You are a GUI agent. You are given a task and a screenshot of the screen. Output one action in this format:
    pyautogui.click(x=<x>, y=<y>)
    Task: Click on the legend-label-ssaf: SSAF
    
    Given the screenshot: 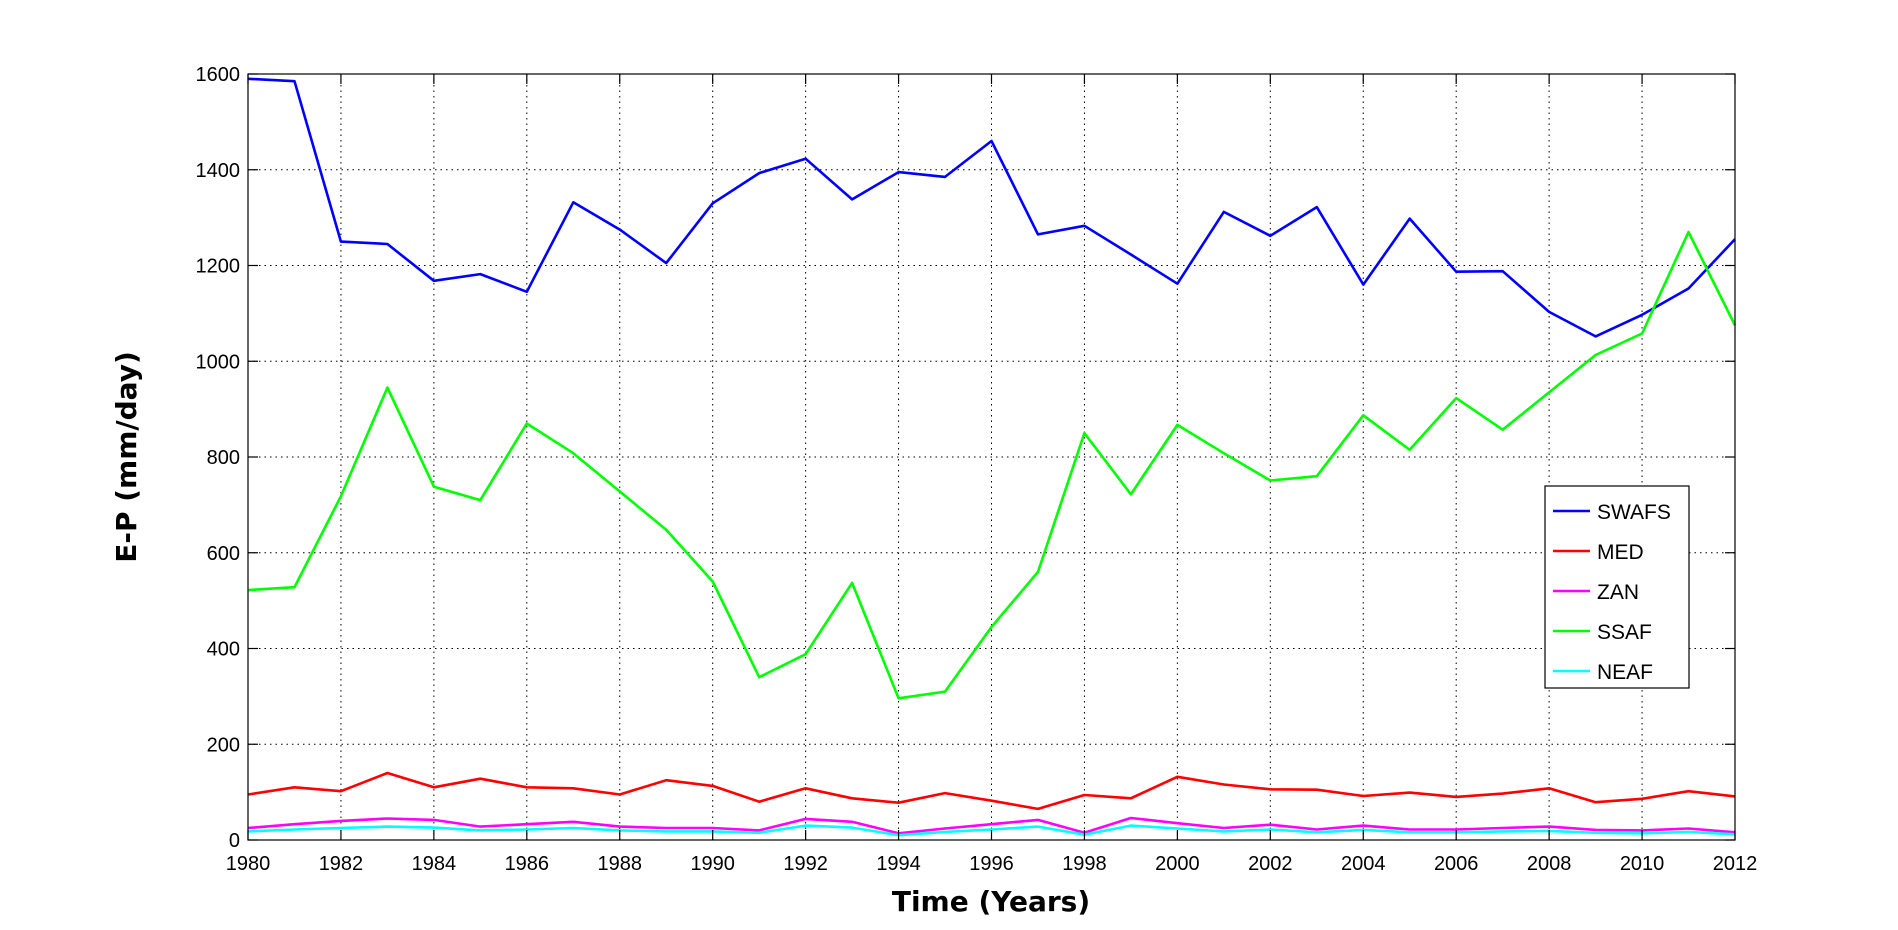 What is the action you would take?
    pyautogui.click(x=1624, y=632)
    